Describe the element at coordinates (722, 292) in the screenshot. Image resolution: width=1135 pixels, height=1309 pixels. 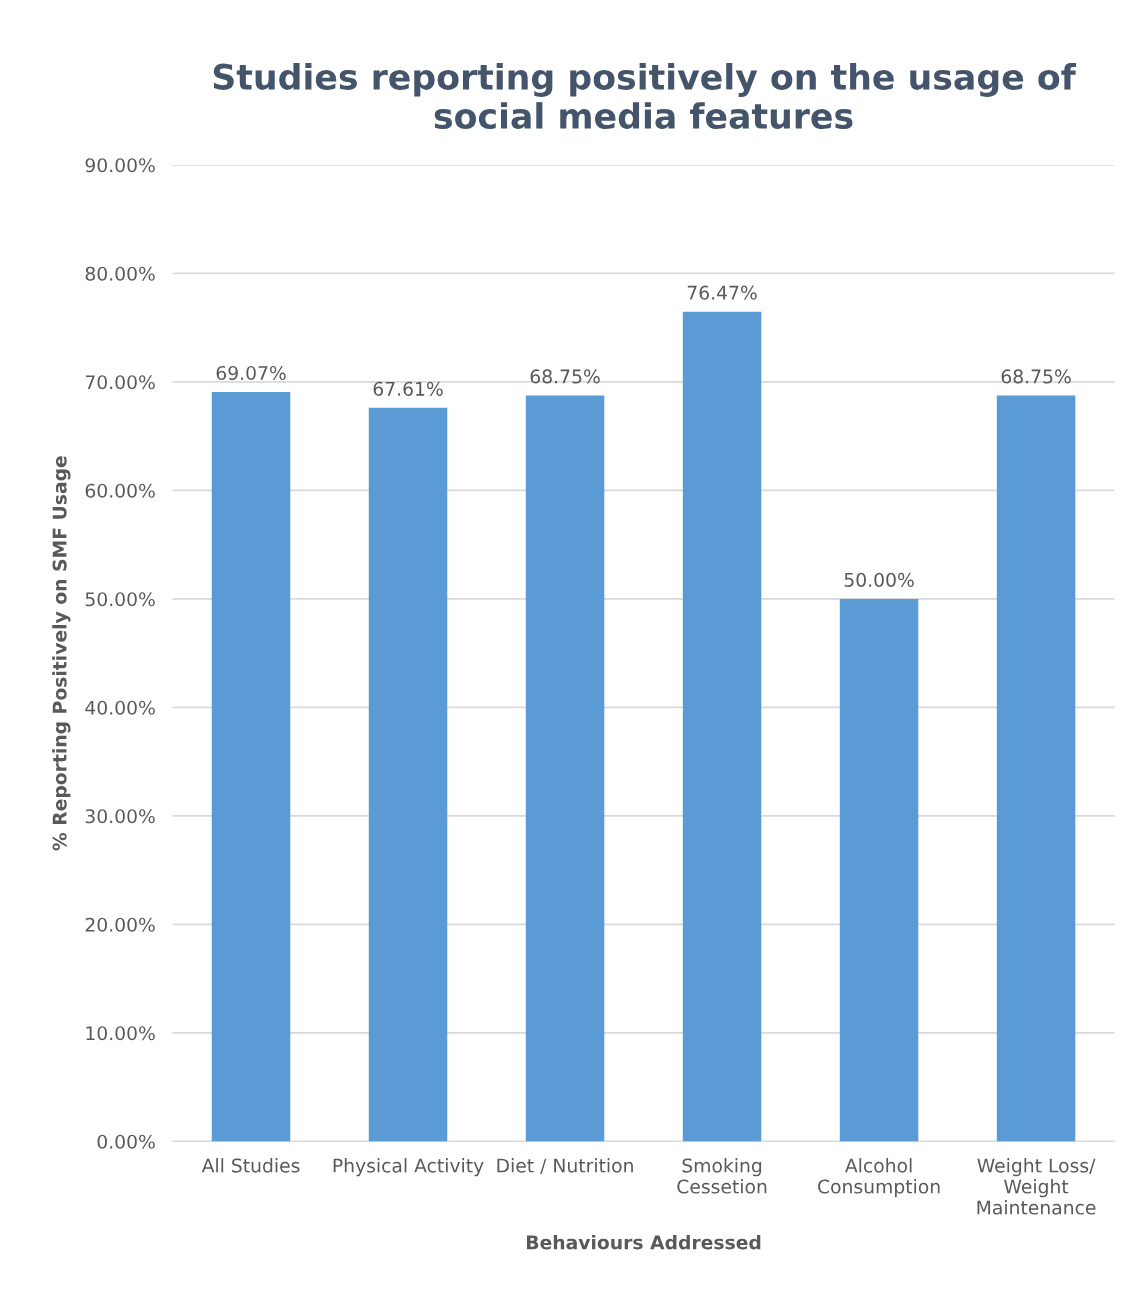
I see `data-label: 76.47%` at that location.